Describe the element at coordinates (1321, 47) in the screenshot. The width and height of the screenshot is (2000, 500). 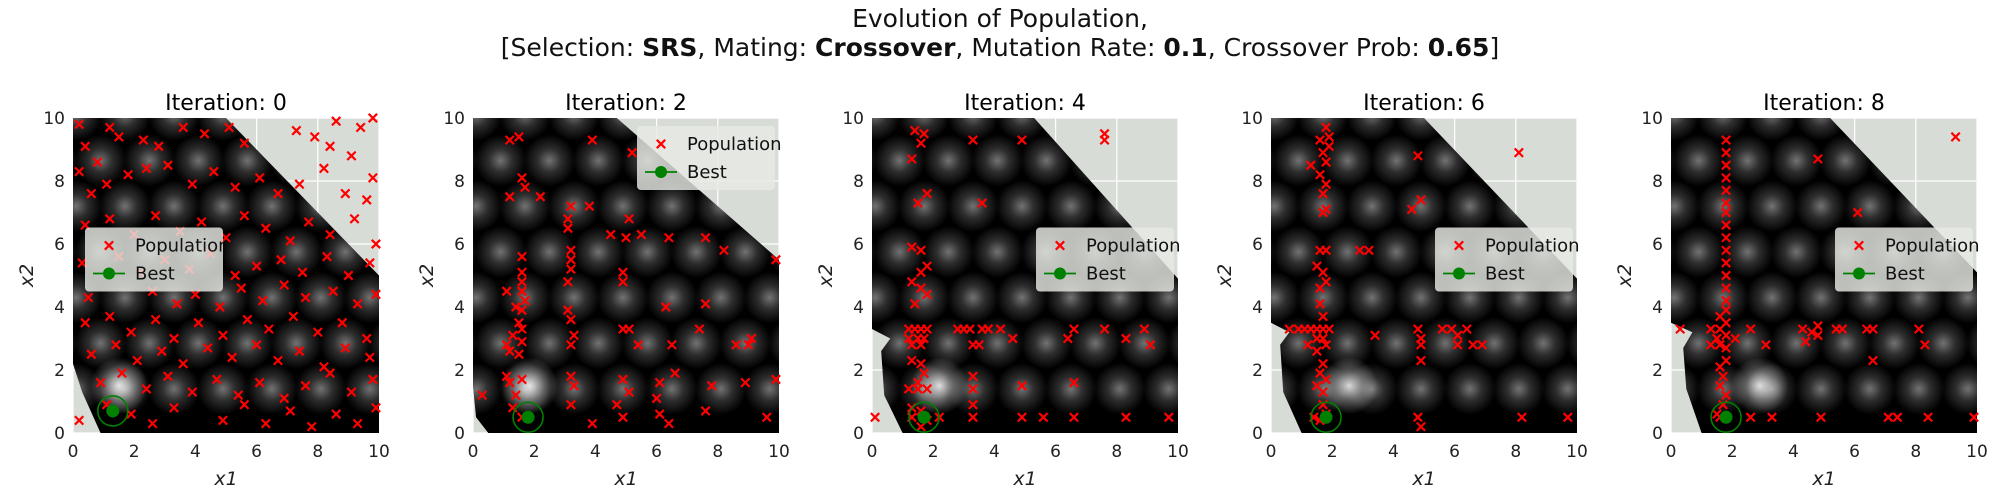
I see `crossover-label: Crossover Prob:` at that location.